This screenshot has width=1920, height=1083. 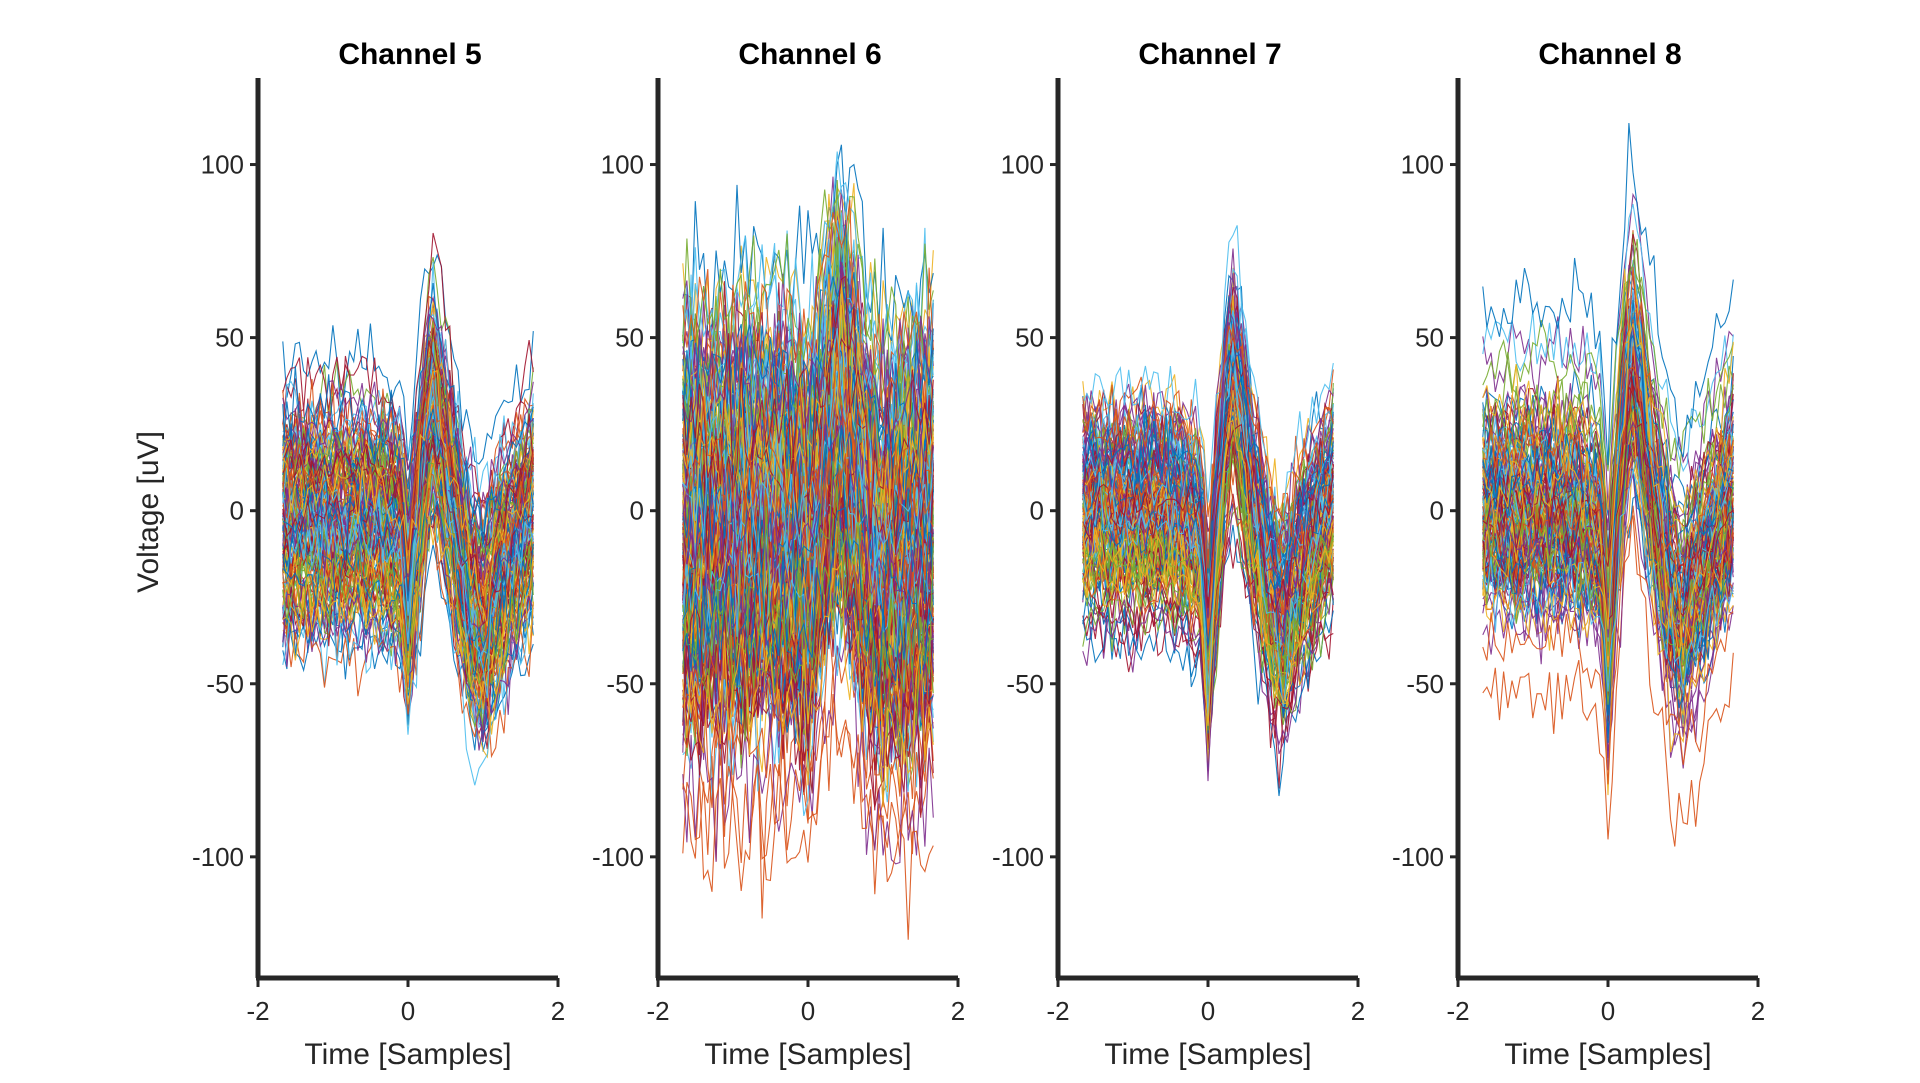 What do you see at coordinates (409, 54) in the screenshot?
I see `panel-title: Channel 5` at bounding box center [409, 54].